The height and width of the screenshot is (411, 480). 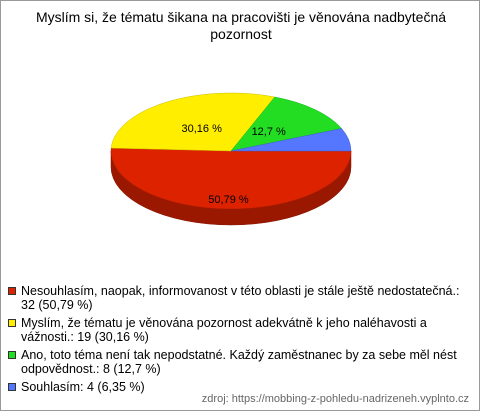 I want to click on legend-label: Souhlasím: 4 (6,35 %), so click(x=83, y=387).